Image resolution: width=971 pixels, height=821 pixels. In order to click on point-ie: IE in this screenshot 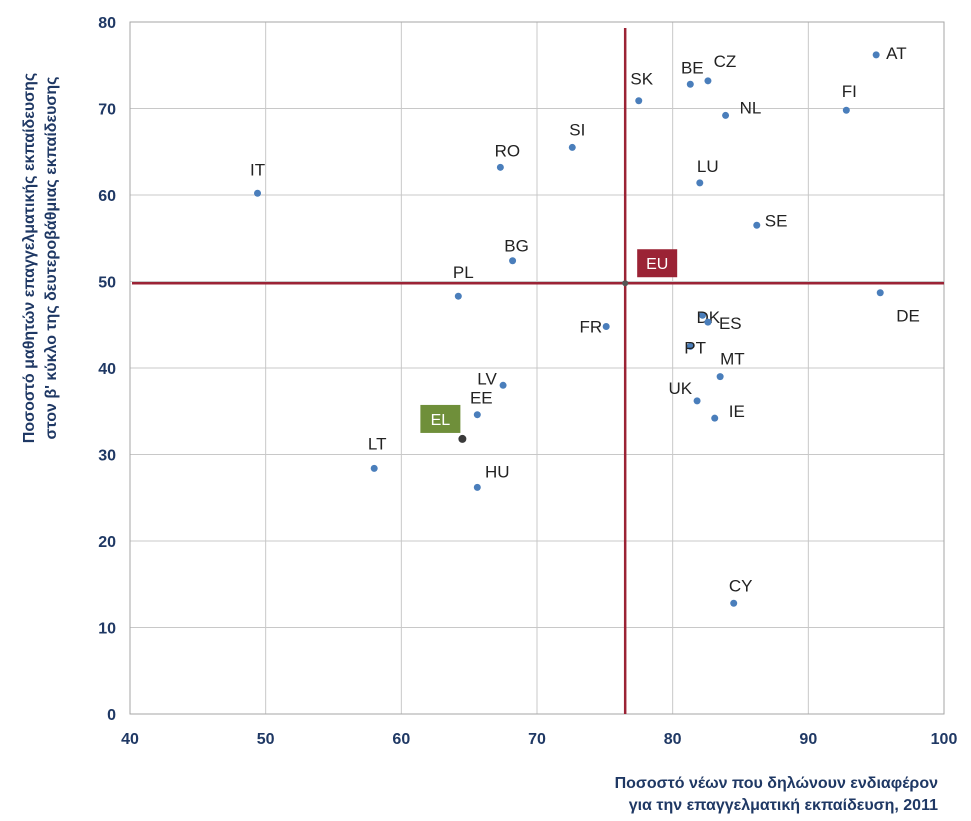, I will do `click(728, 412)`.